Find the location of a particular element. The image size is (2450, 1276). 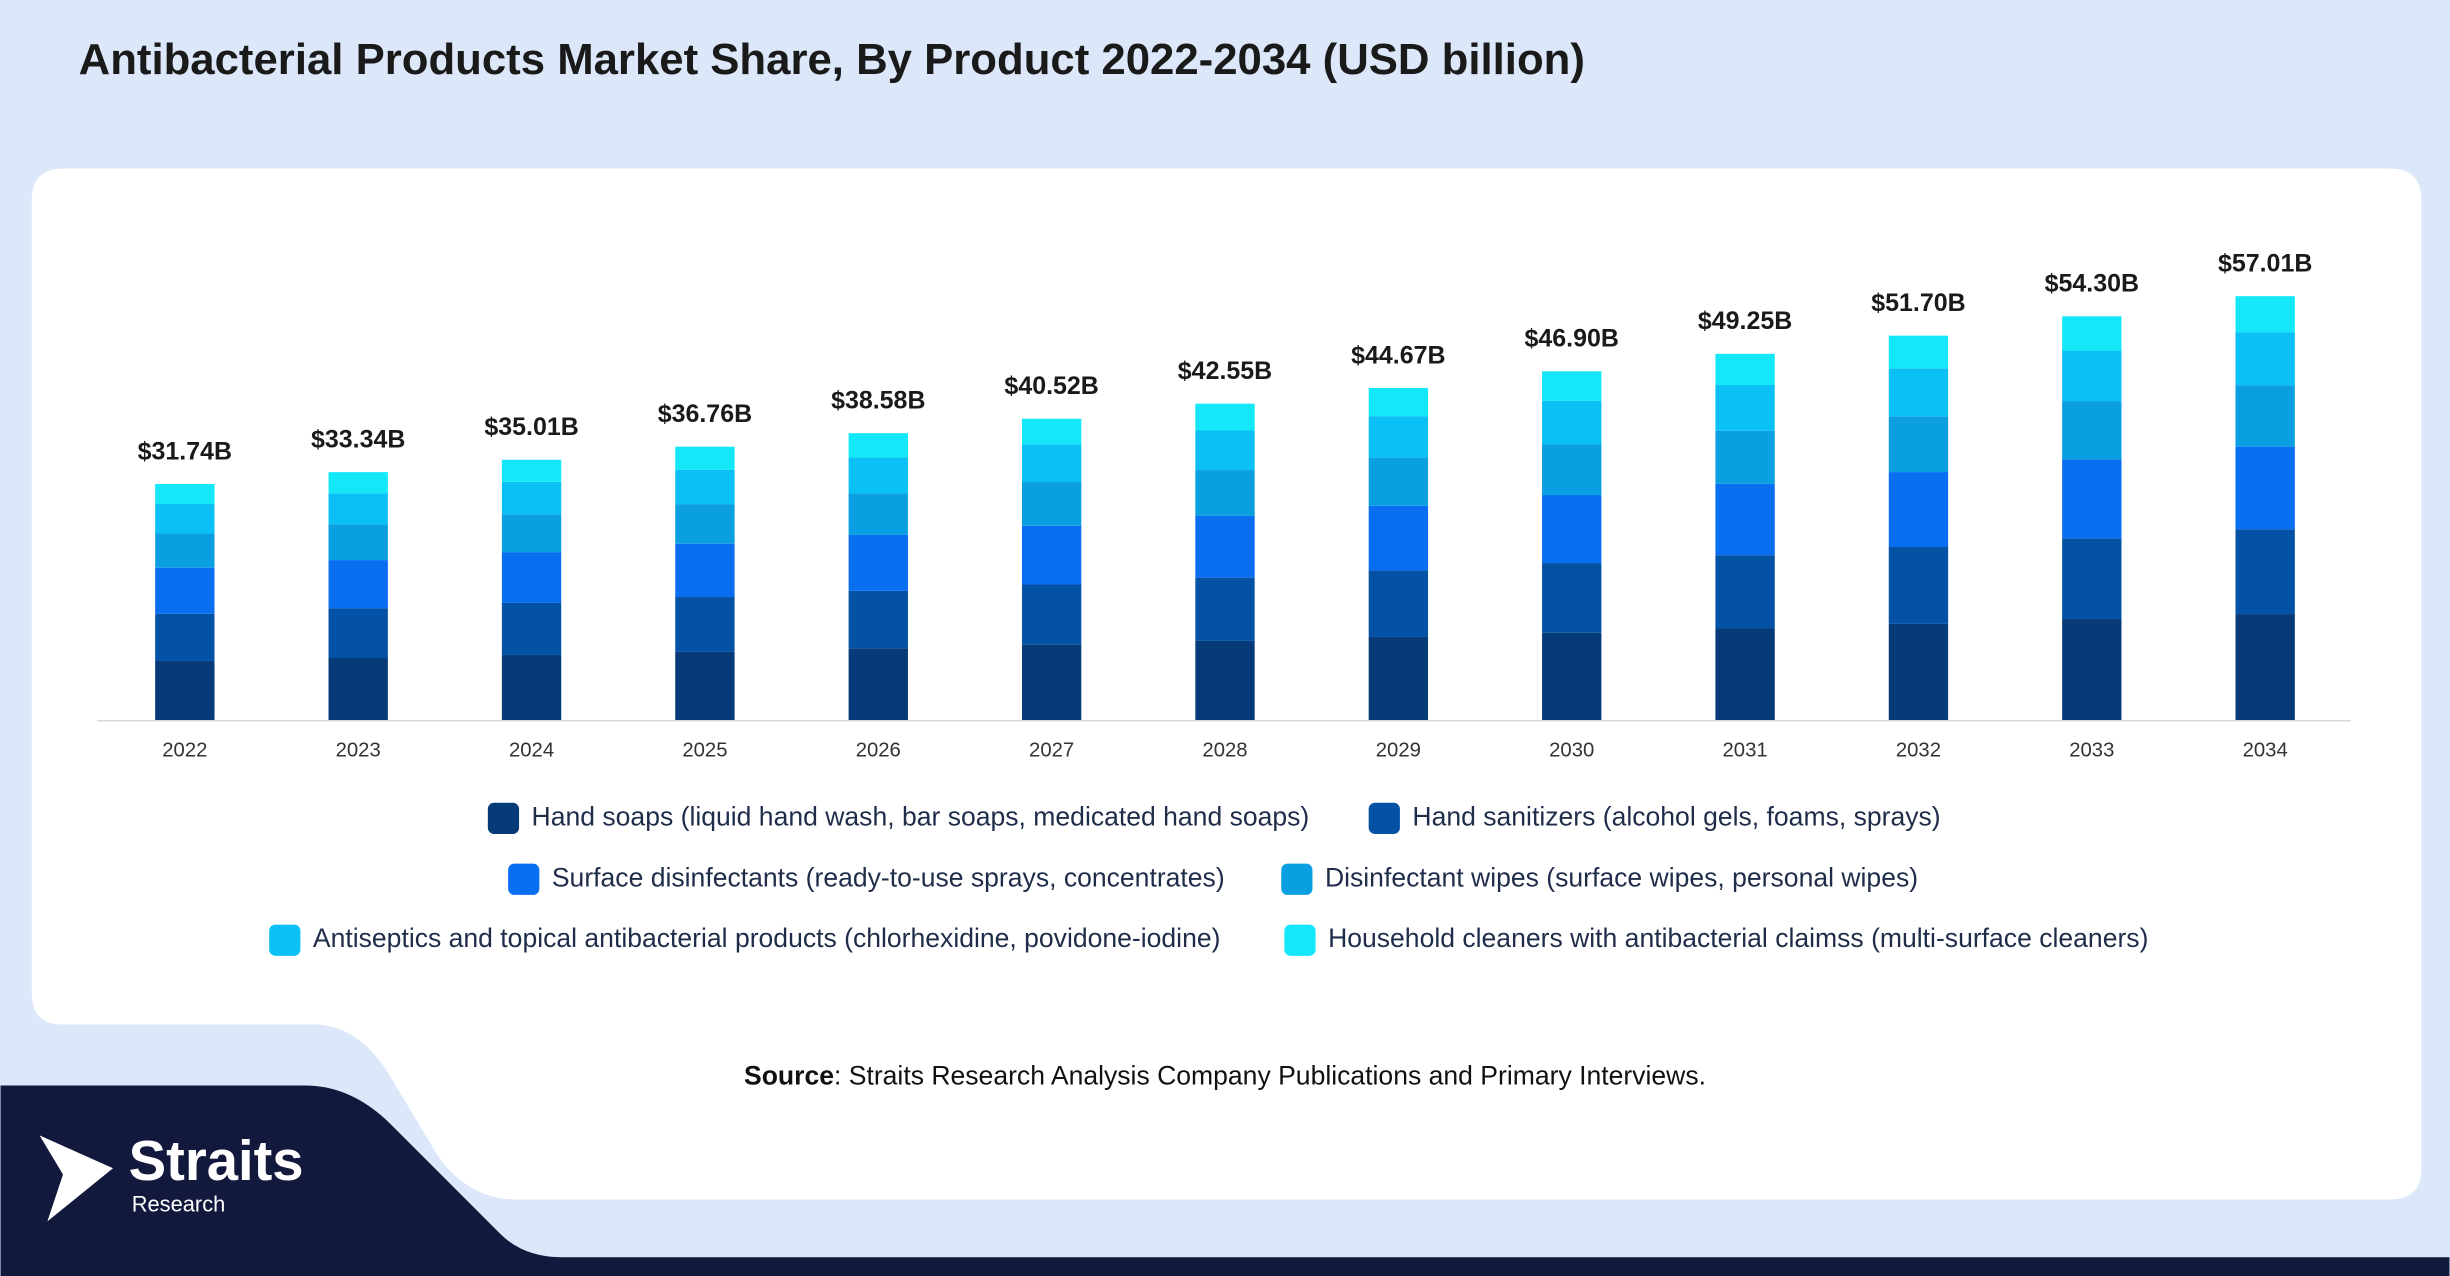

x-tick-label: 2031 is located at coordinates (1745, 751).